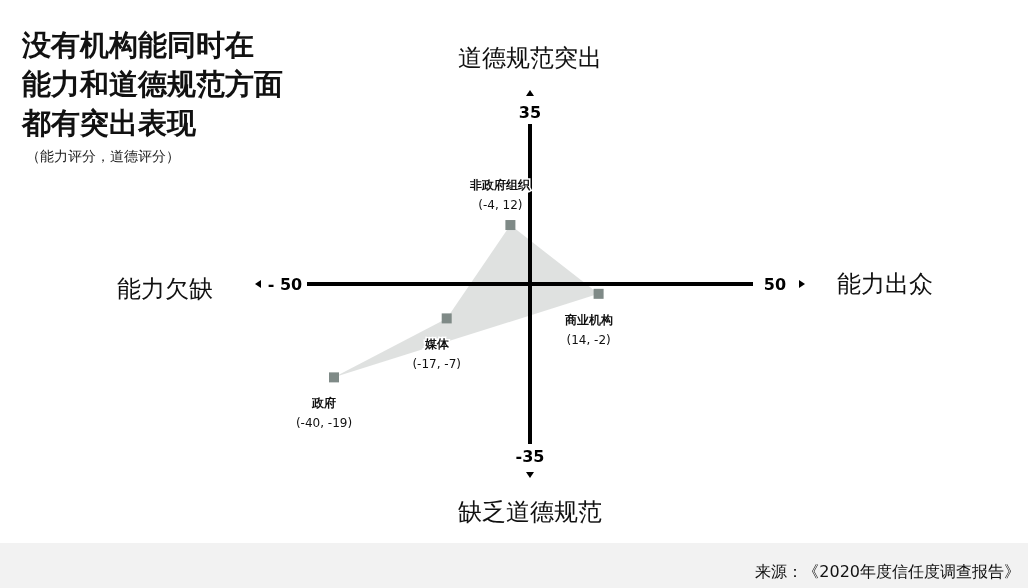 This screenshot has width=1028, height=588. Describe the element at coordinates (153, 84) in the screenshot. I see `chart-title: 没有机构能同时在能力和道德规范方面都有突出表现` at that location.